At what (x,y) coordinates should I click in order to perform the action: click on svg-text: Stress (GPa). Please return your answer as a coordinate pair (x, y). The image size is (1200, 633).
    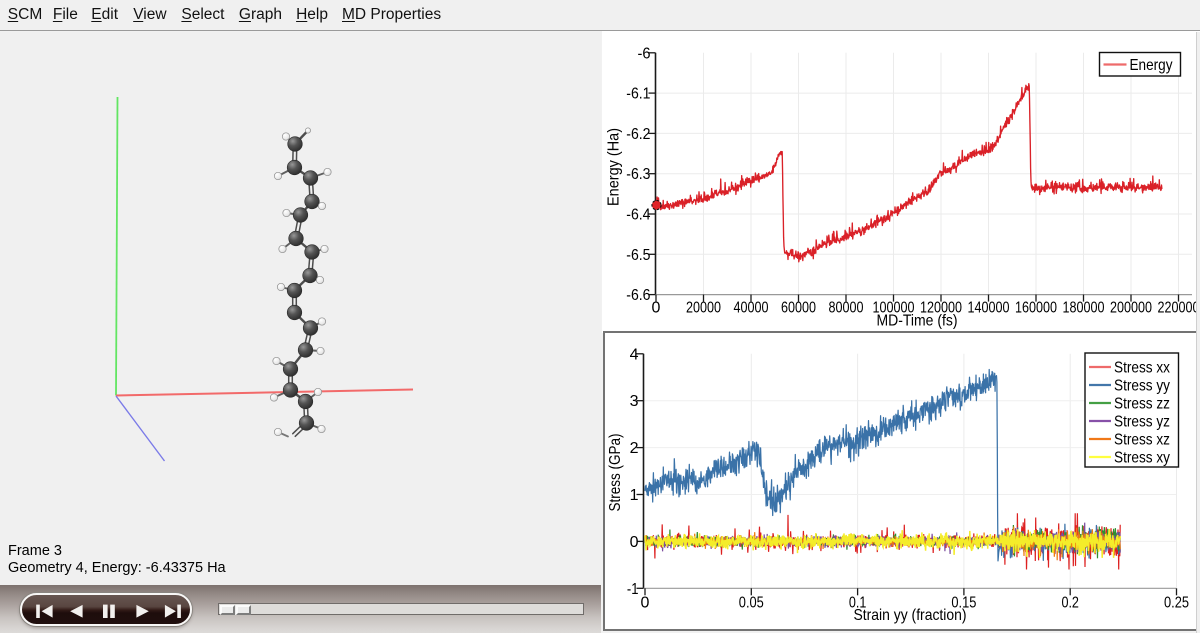
    Looking at the image, I should click on (615, 473).